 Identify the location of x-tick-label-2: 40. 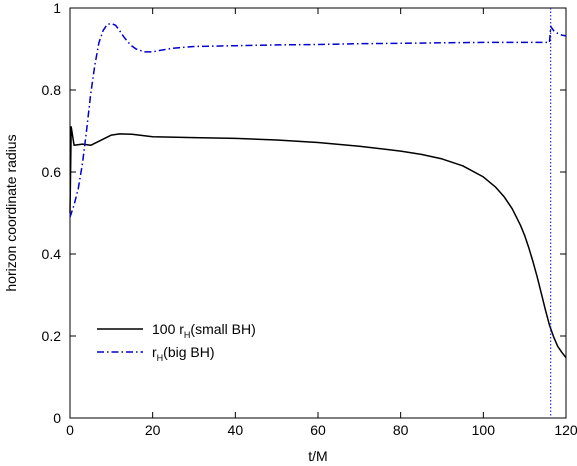
(236, 430).